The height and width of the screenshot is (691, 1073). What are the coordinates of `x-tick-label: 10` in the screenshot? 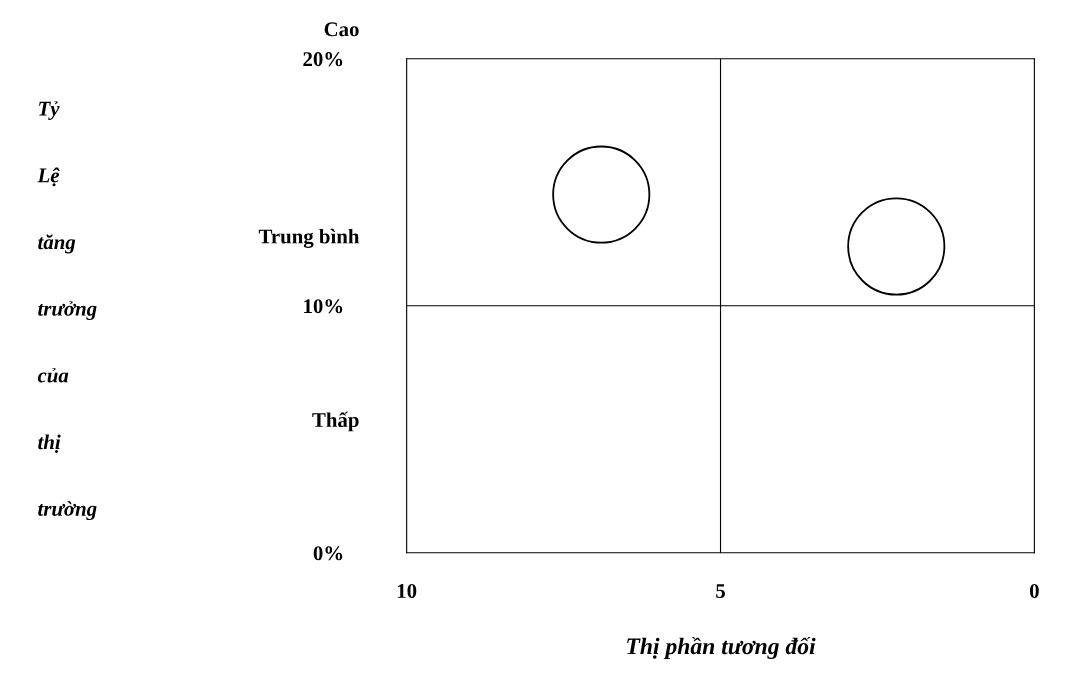 It's located at (407, 591).